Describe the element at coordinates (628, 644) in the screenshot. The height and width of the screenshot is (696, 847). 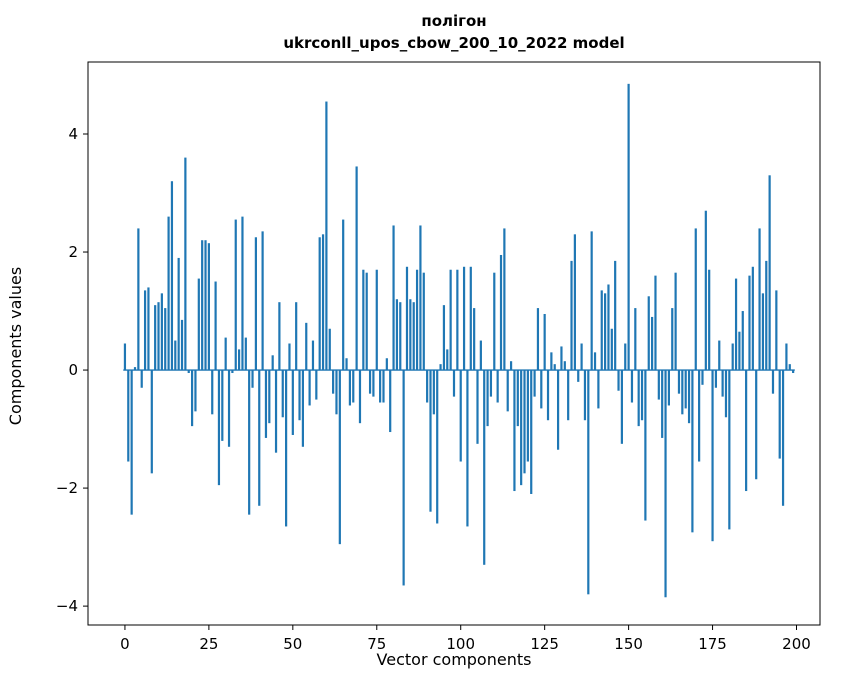
I see `x-tick-label: 150` at that location.